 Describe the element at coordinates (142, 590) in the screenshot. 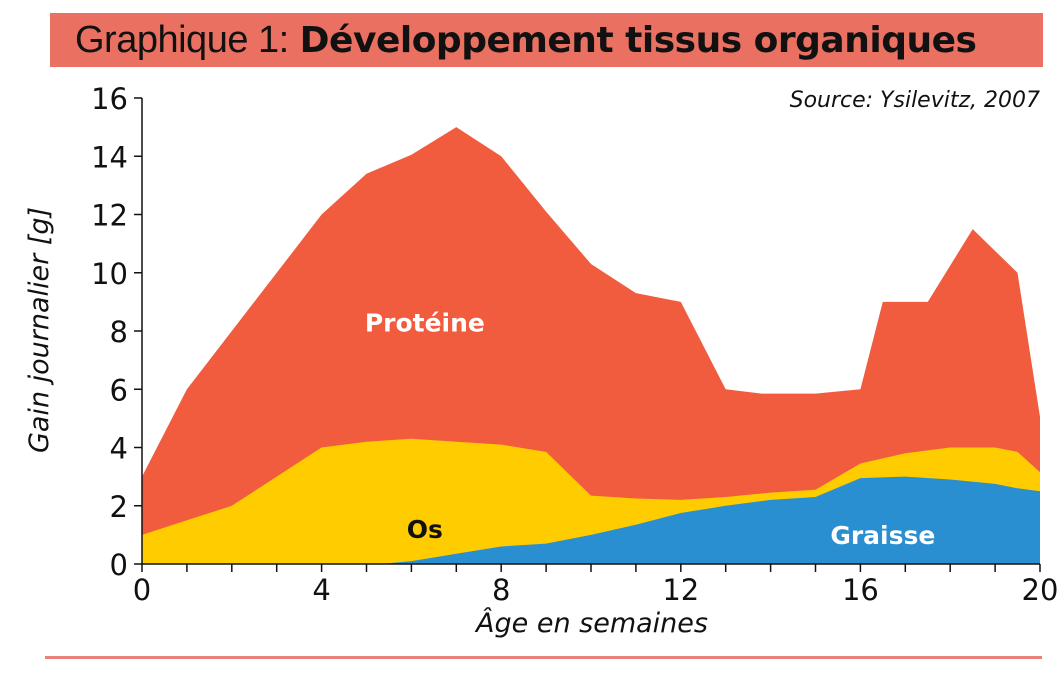

I see `x-tick-label: 0` at that location.